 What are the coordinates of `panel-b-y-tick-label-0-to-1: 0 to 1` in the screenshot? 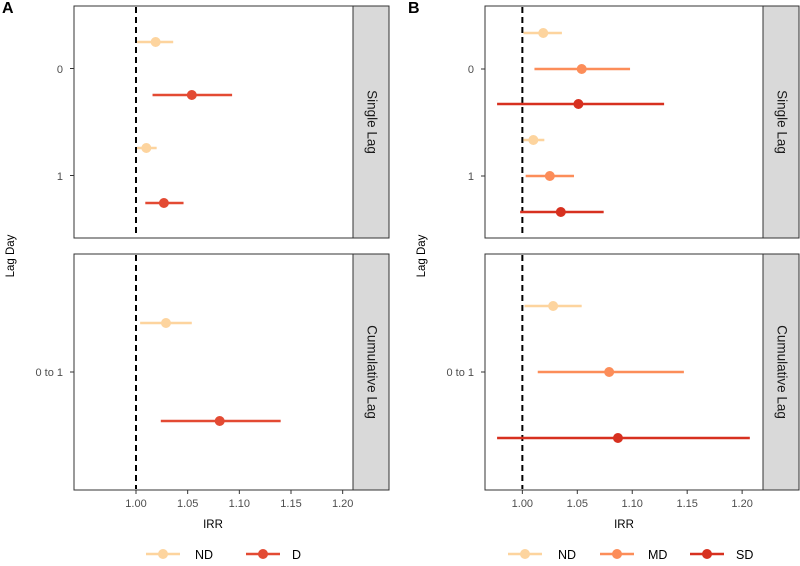 It's located at (460, 373).